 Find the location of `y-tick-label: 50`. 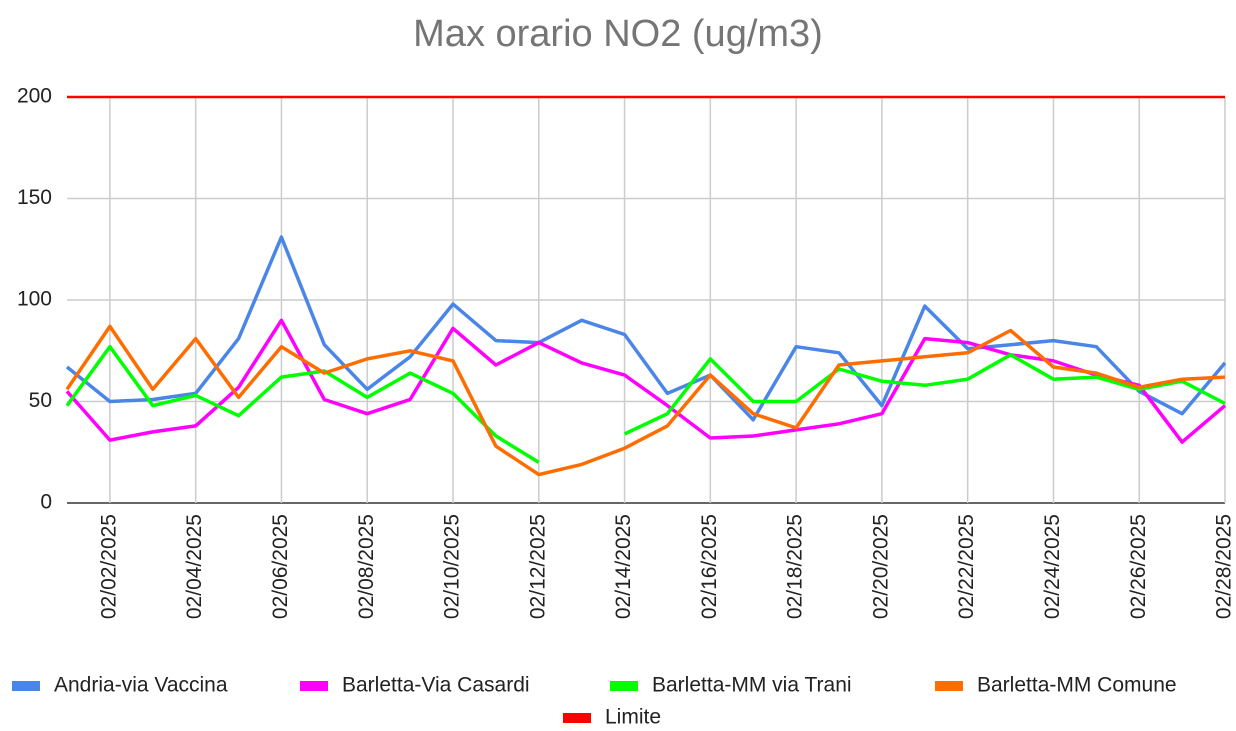

y-tick-label: 50 is located at coordinates (40, 400).